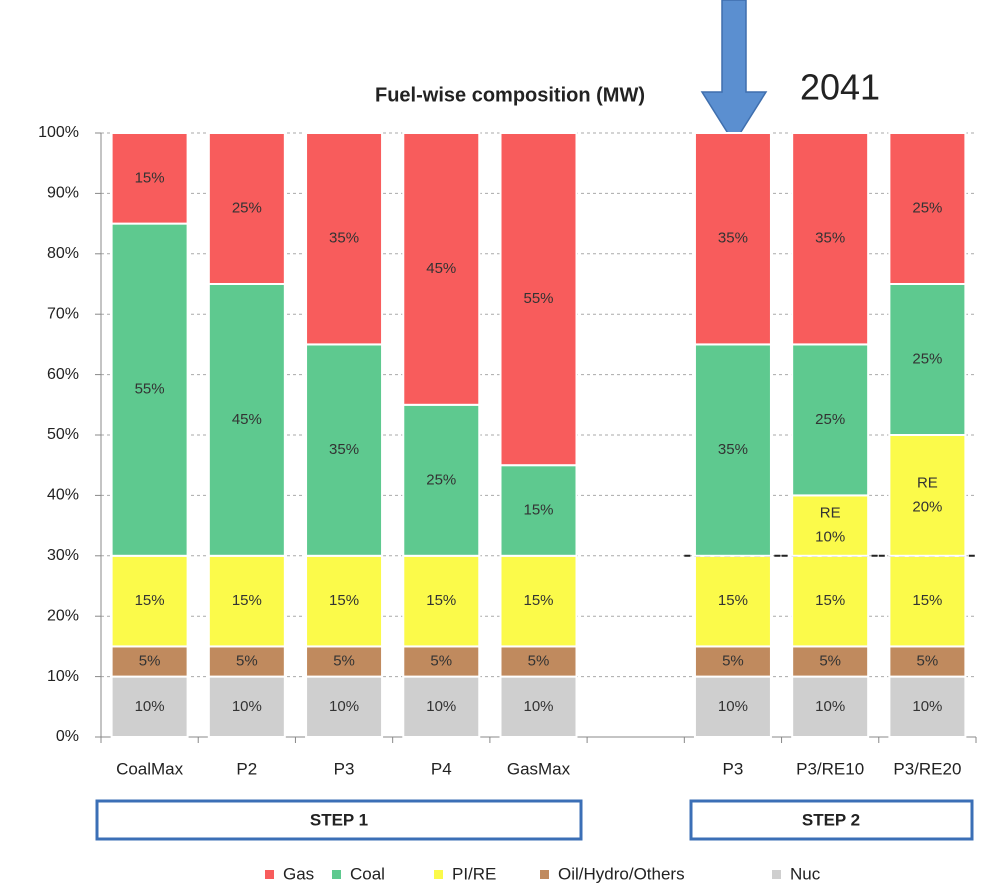 The height and width of the screenshot is (888, 983). I want to click on x-tick-label: CoalMax, so click(150, 768).